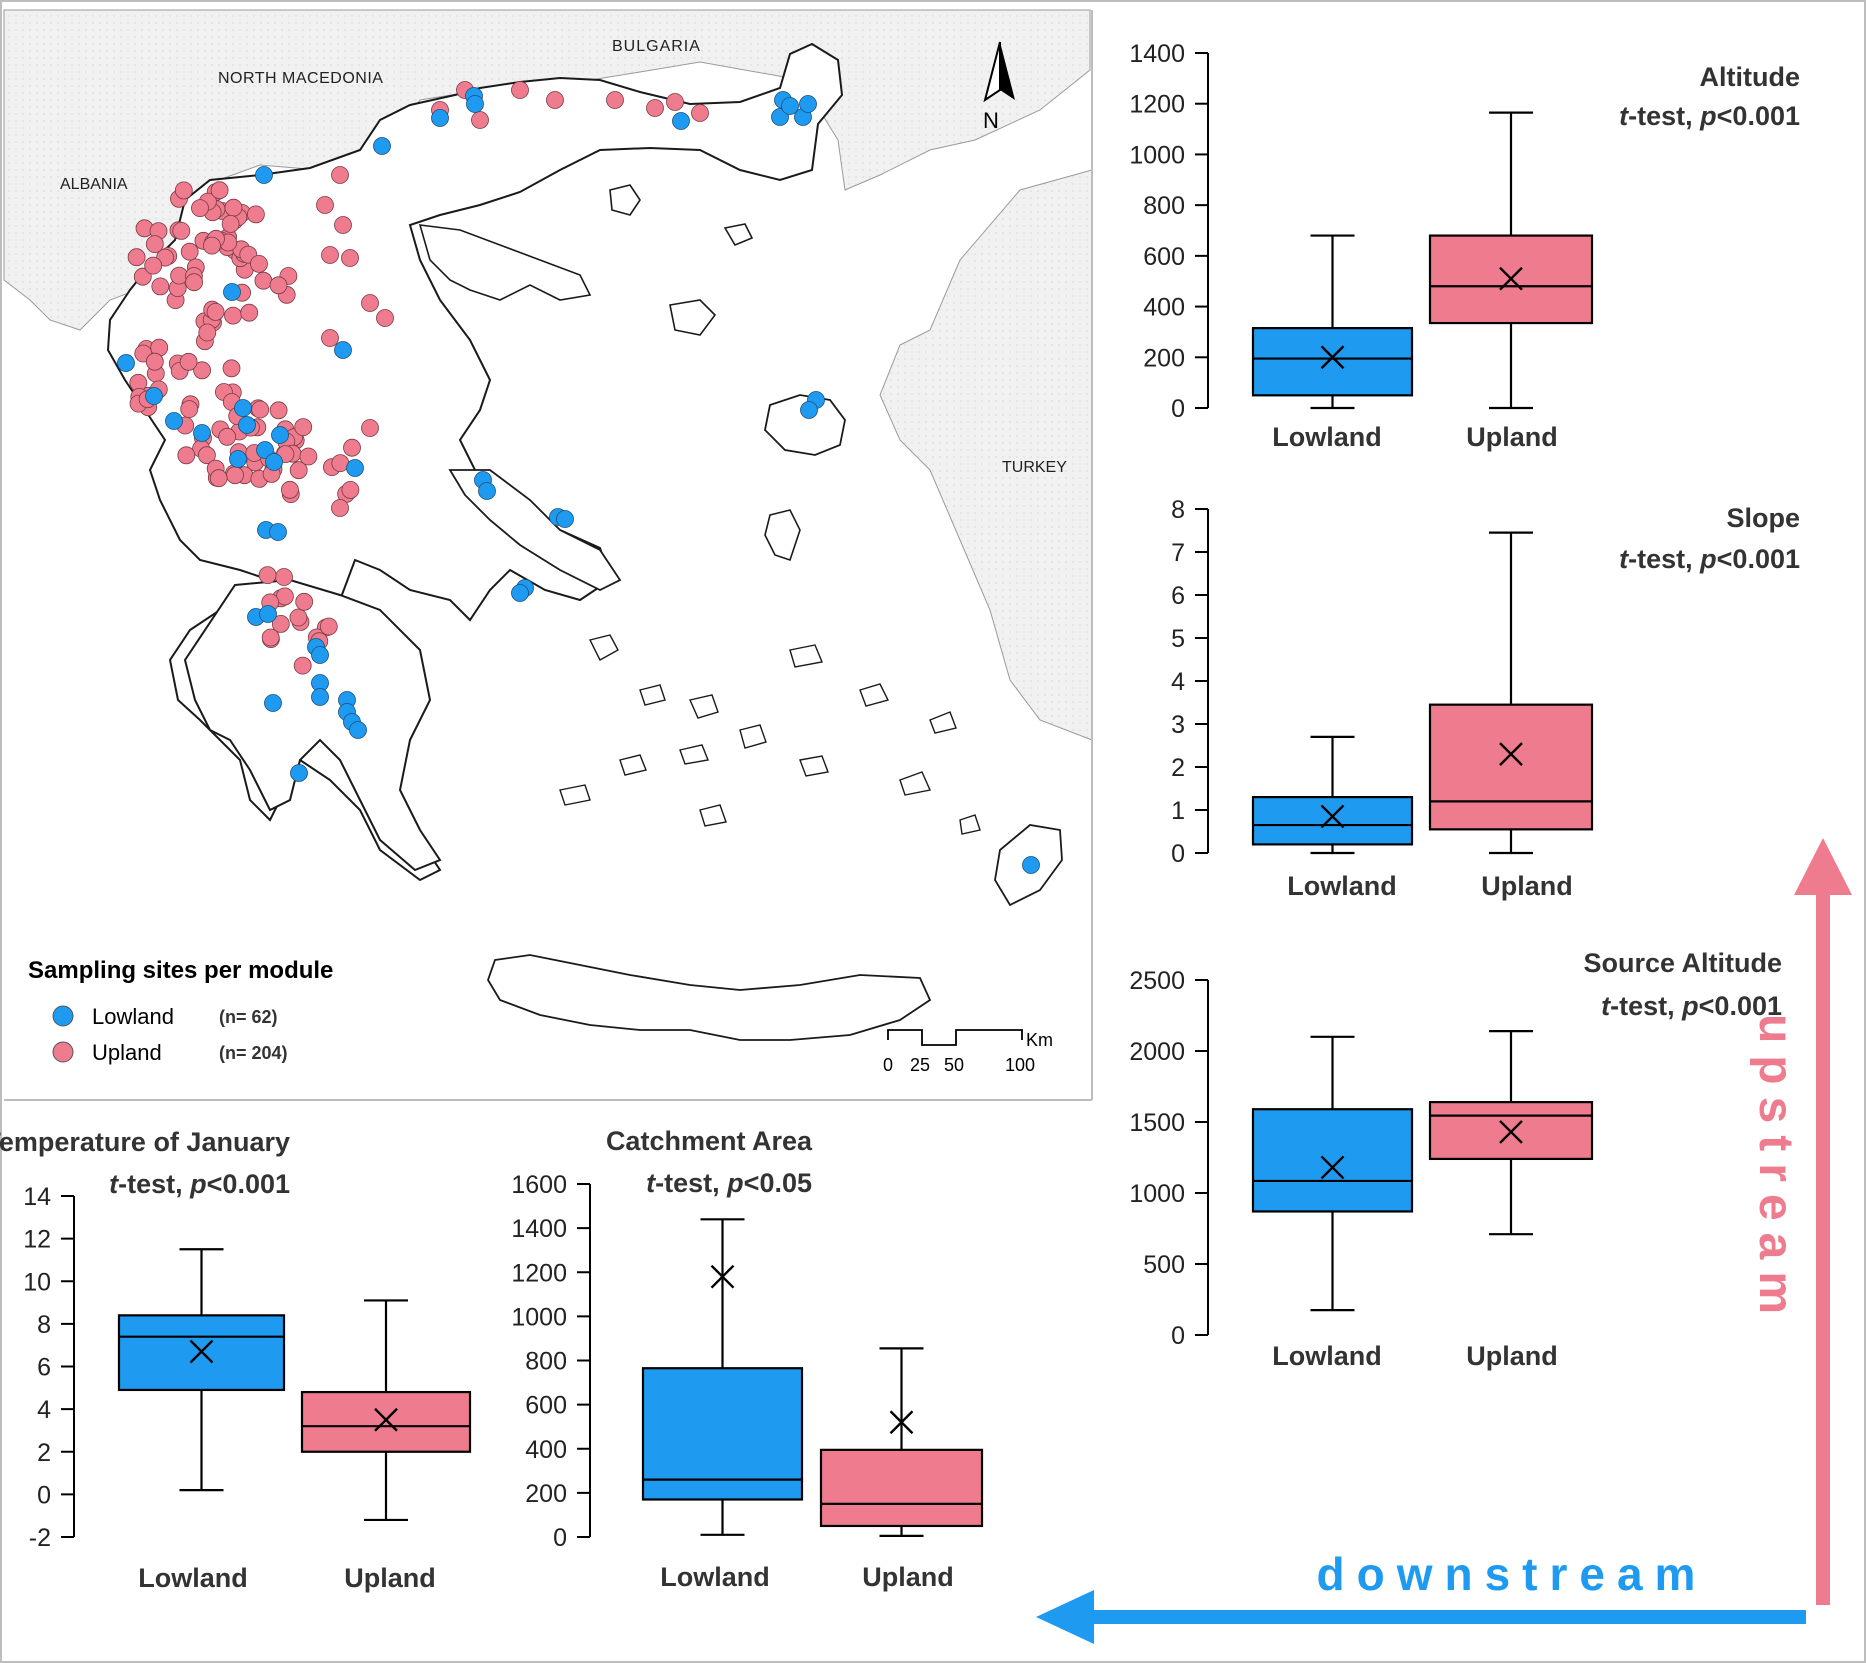 This screenshot has height=1663, width=1866. What do you see at coordinates (693, 317) in the screenshot?
I see `limnos` at bounding box center [693, 317].